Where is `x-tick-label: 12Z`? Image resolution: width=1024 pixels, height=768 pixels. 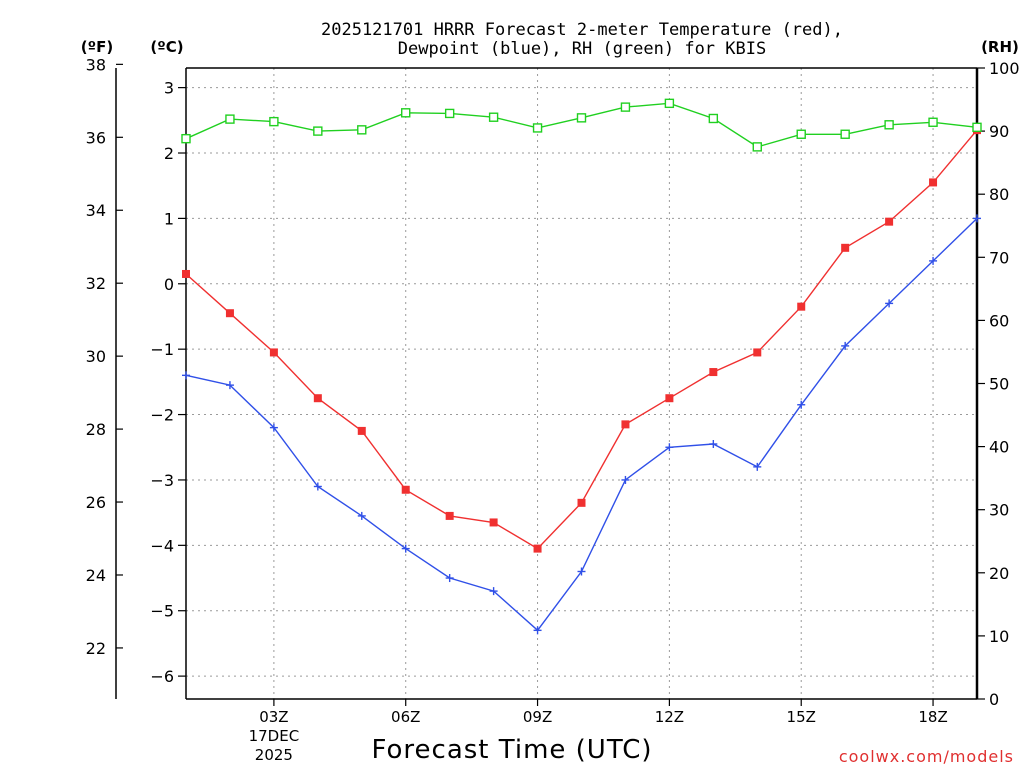 x-tick-label: 12Z is located at coordinates (669, 717).